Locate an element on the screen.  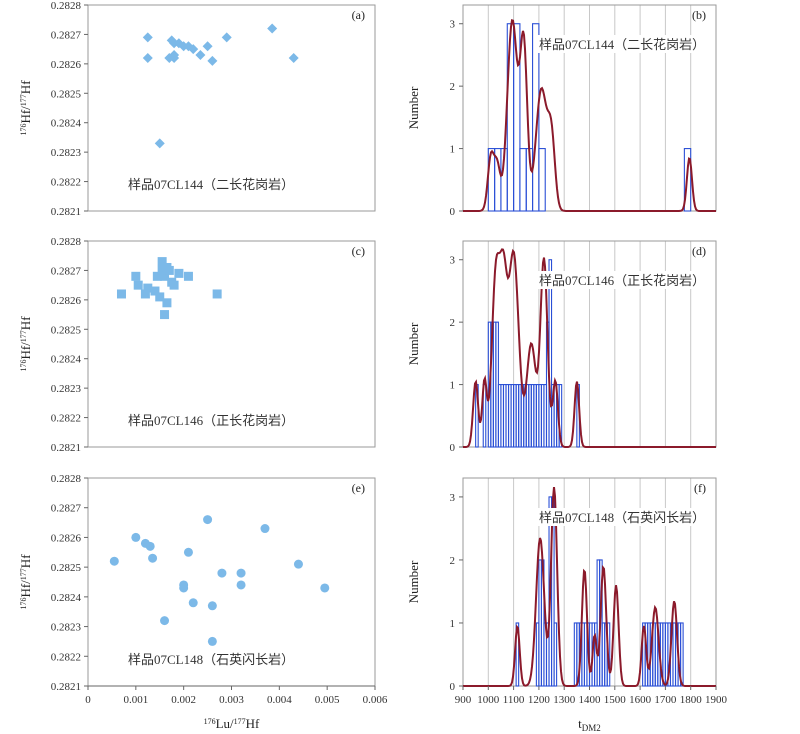
sample-annotation: 样品07CL146（正长花岗岩） is located at coordinates (622, 280).